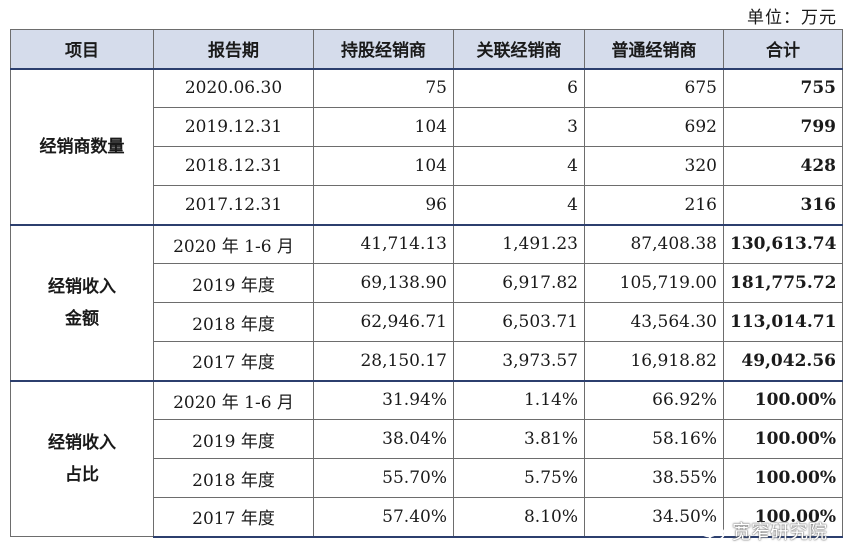 This screenshot has height=558, width=851. I want to click on general-cell: 675, so click(654, 87).